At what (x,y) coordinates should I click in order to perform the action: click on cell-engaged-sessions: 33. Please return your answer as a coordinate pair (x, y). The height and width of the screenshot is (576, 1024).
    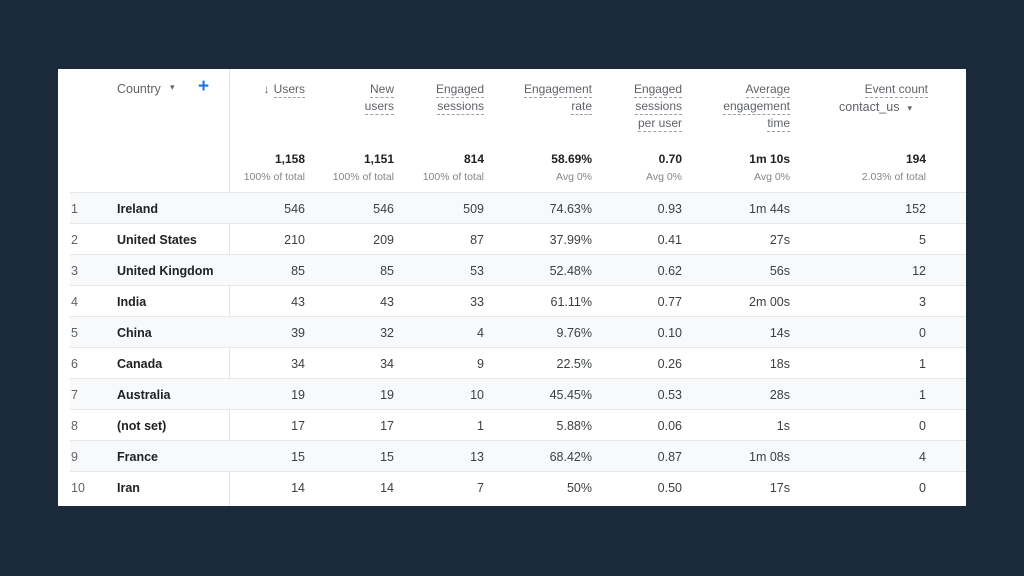
    Looking at the image, I should click on (477, 302).